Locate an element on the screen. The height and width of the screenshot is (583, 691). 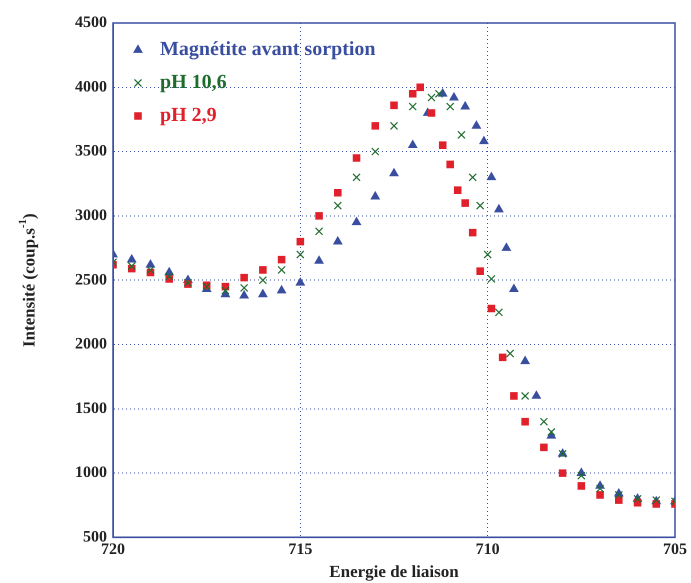
y-tick-label: 4000 is located at coordinates (91, 87).